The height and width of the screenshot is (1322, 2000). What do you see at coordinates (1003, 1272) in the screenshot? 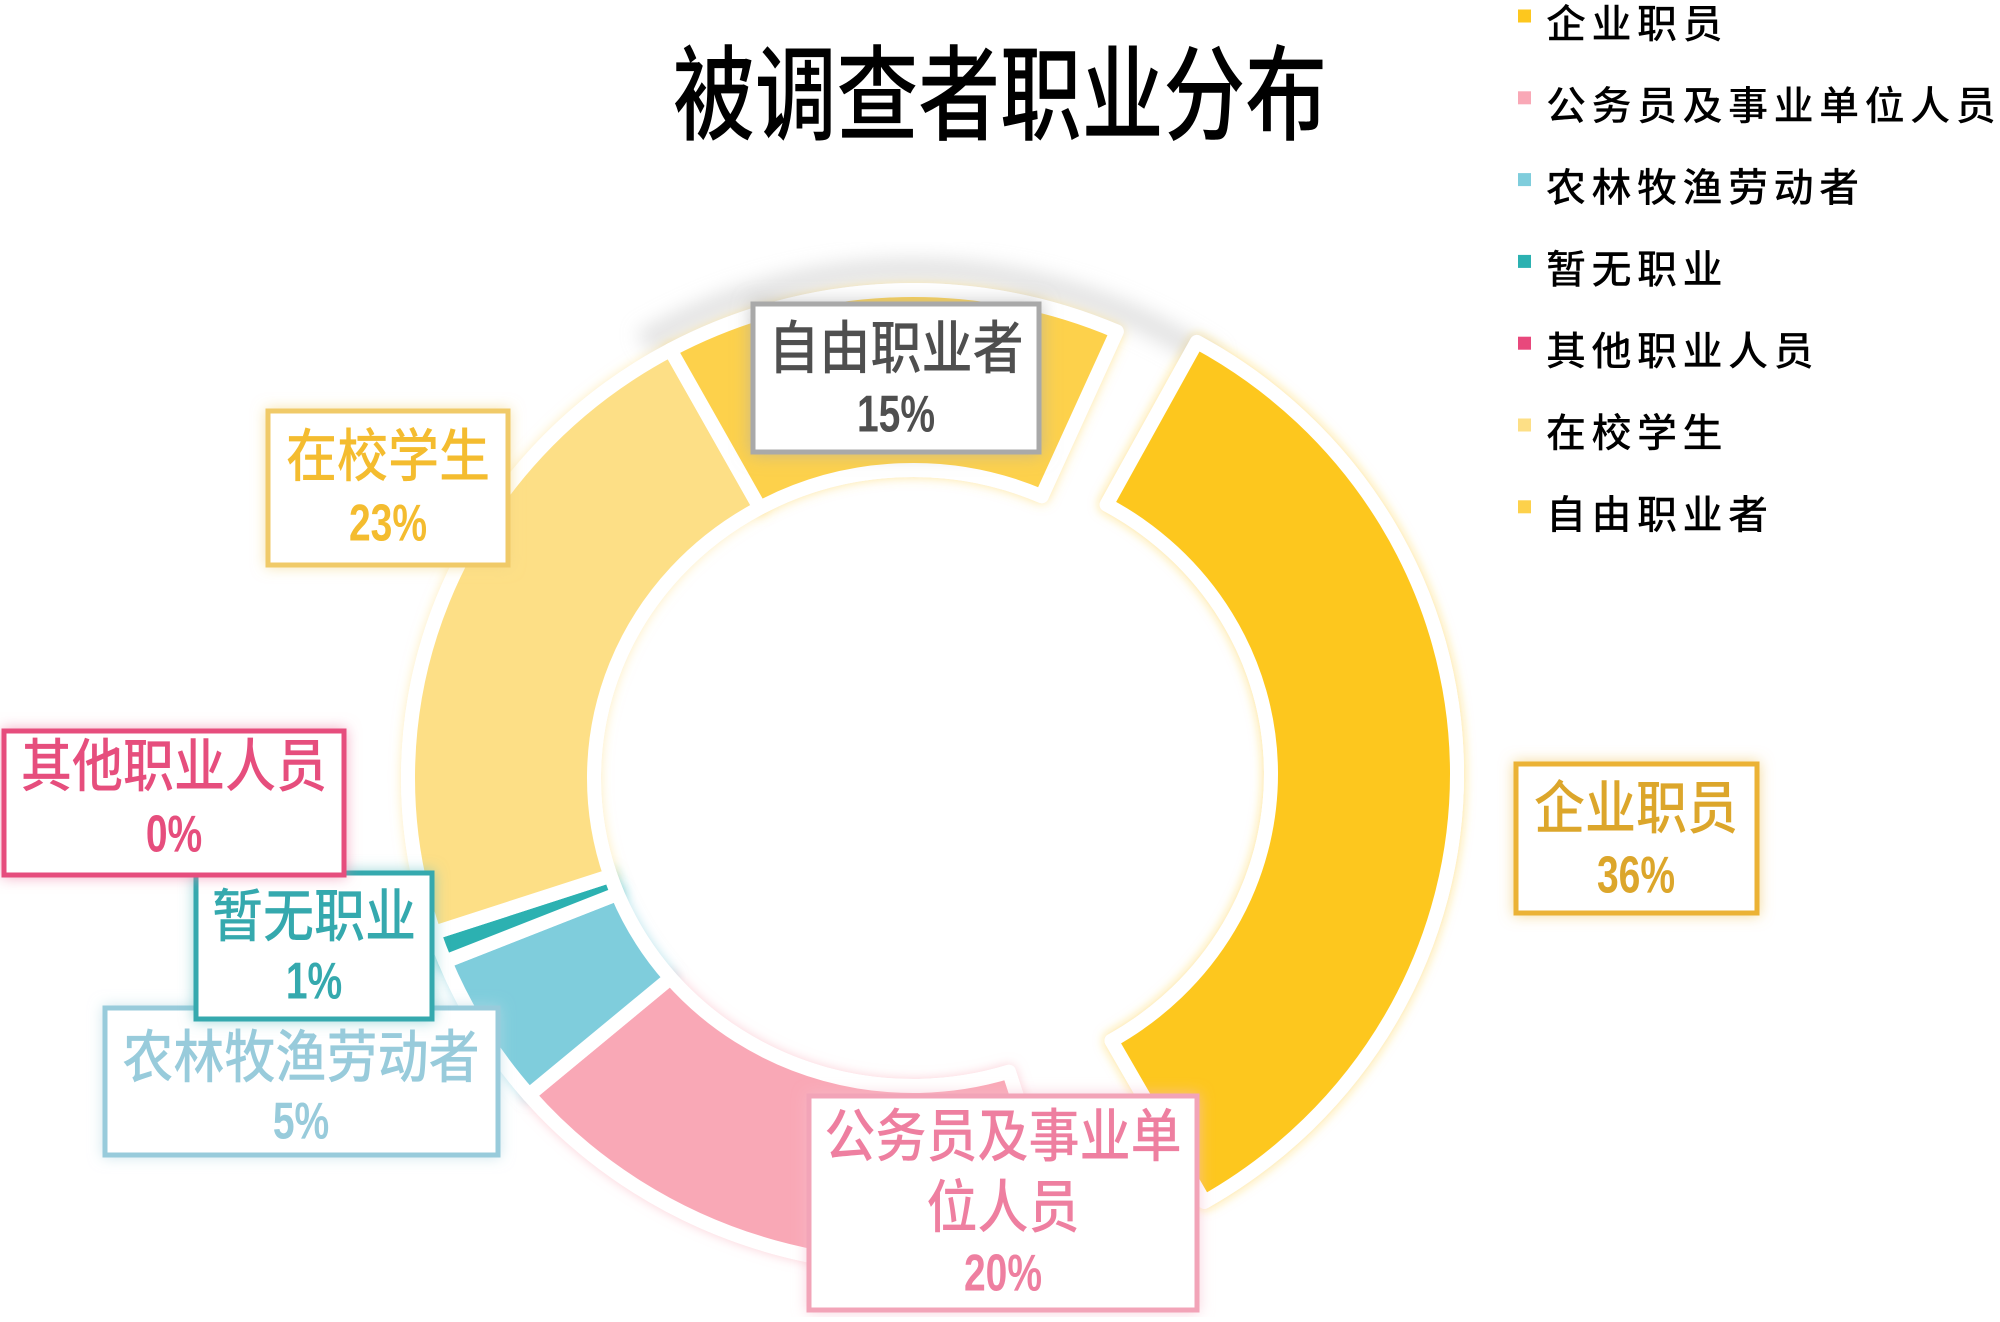
I see `svg-text: 20%` at bounding box center [1003, 1272].